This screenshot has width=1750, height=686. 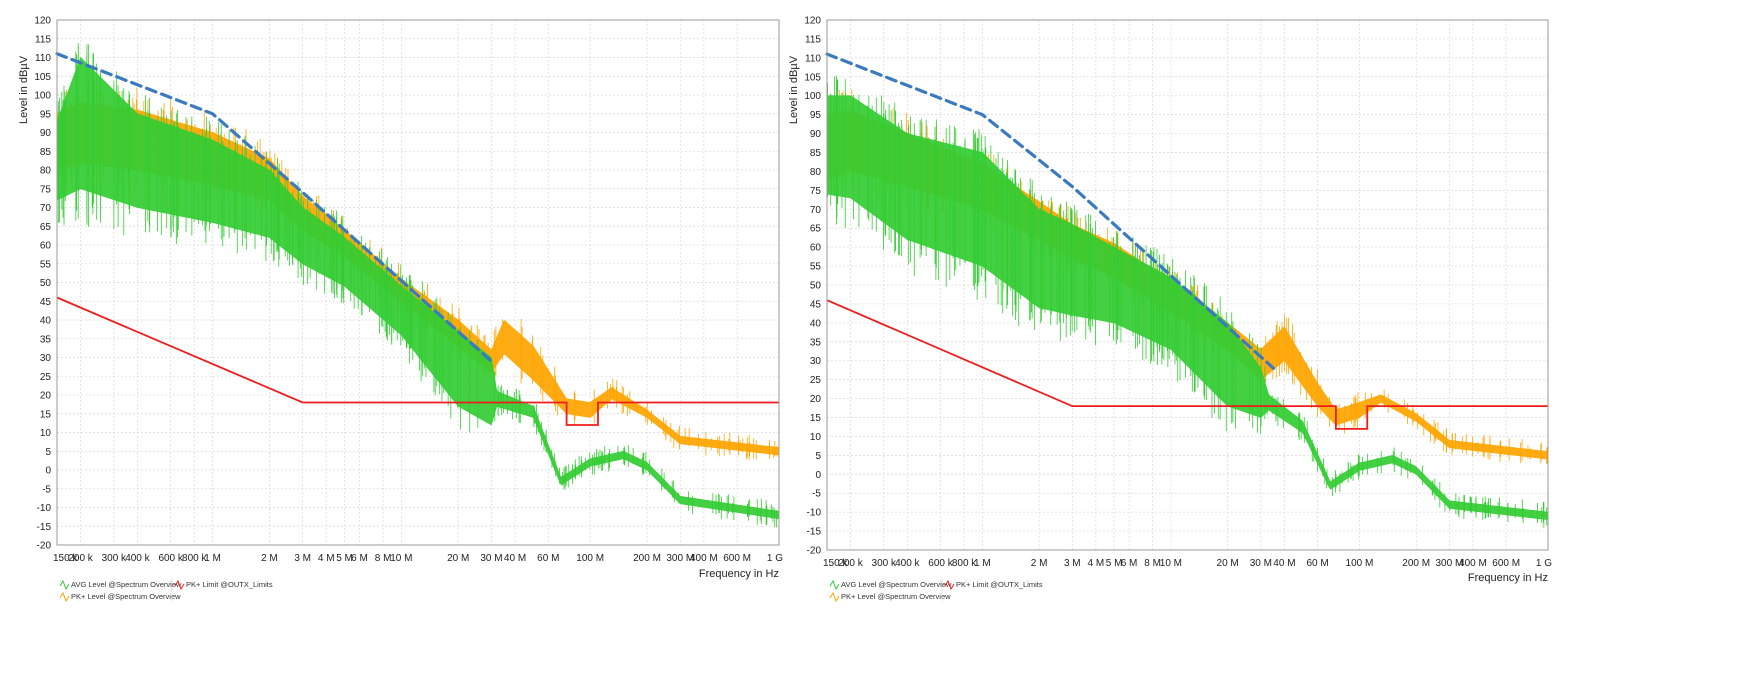 What do you see at coordinates (816, 191) in the screenshot?
I see `y-tick-label: 75` at bounding box center [816, 191].